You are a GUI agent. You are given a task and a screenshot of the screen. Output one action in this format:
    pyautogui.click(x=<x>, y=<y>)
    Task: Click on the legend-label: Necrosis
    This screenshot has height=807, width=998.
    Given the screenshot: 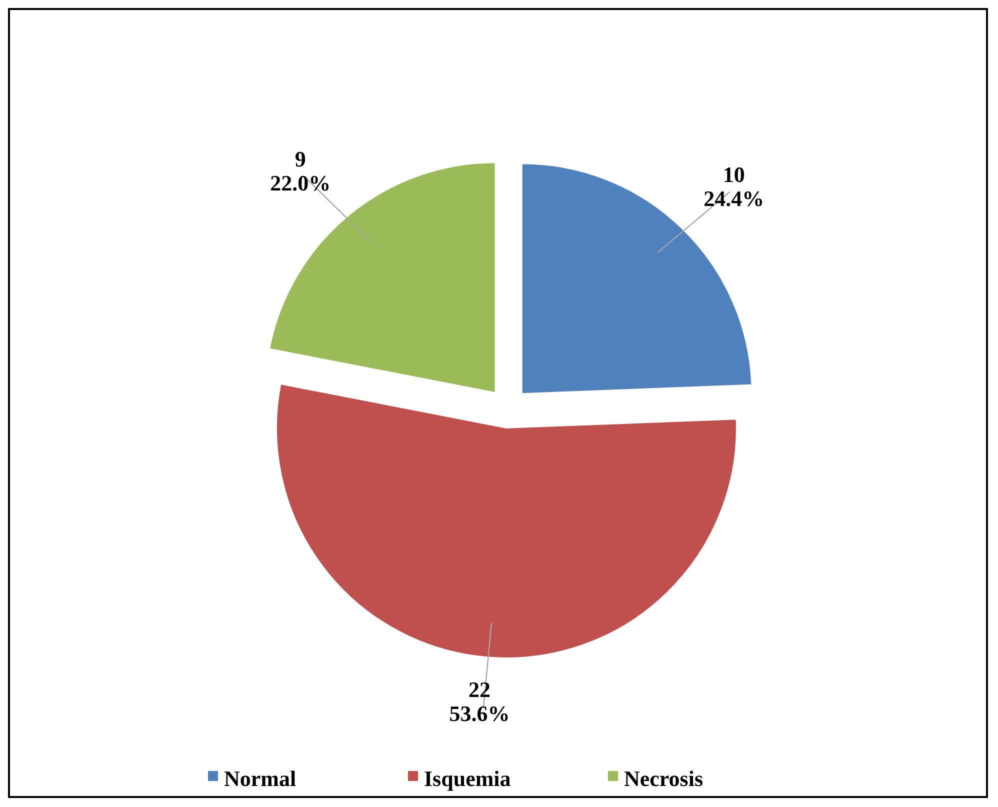 What is the action you would take?
    pyautogui.click(x=664, y=779)
    